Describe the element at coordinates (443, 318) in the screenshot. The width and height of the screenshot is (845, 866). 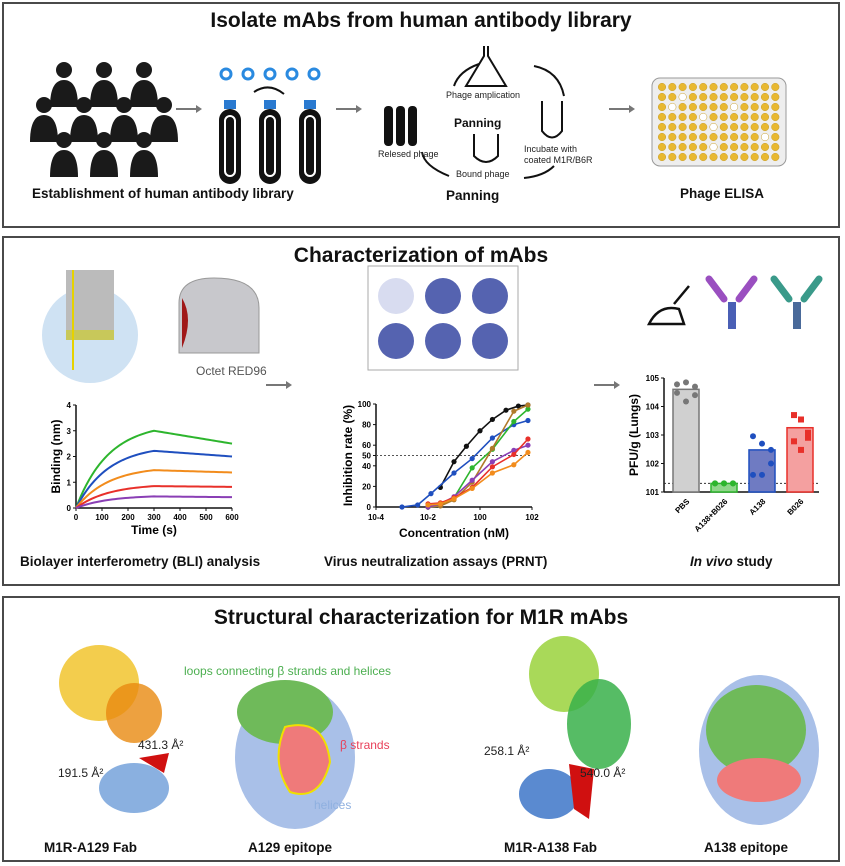
I see `plaque-plate-icon` at that location.